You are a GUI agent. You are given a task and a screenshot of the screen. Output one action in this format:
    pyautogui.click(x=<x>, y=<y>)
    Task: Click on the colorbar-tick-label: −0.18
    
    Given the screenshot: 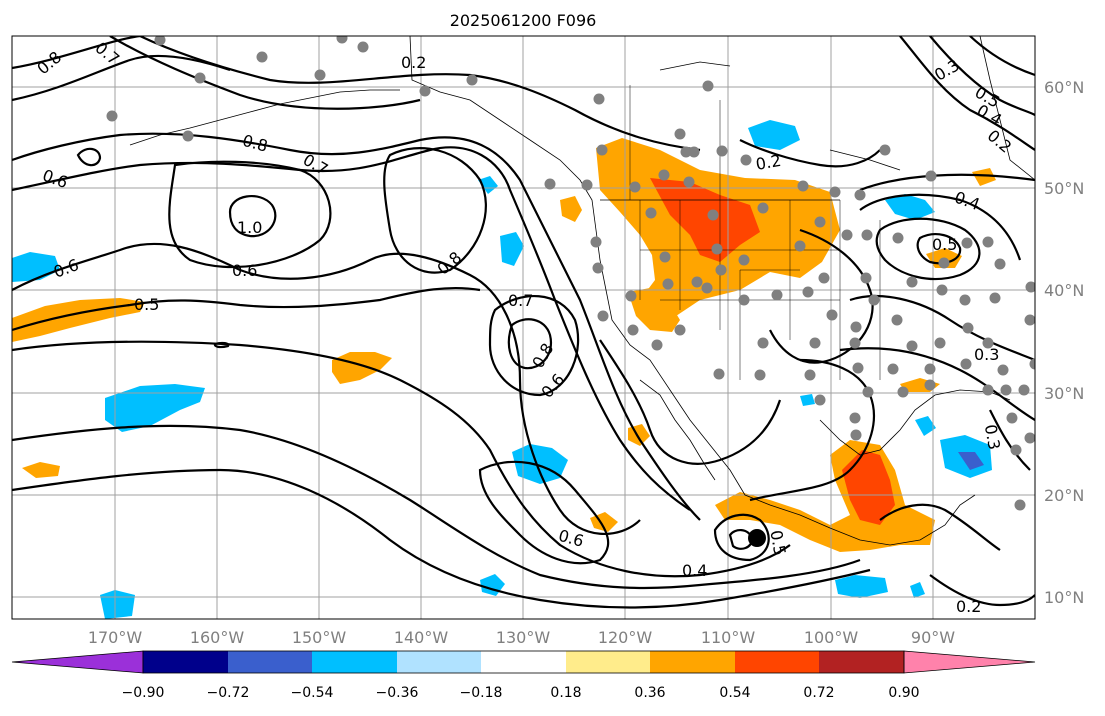 What is the action you would take?
    pyautogui.click(x=481, y=693)
    